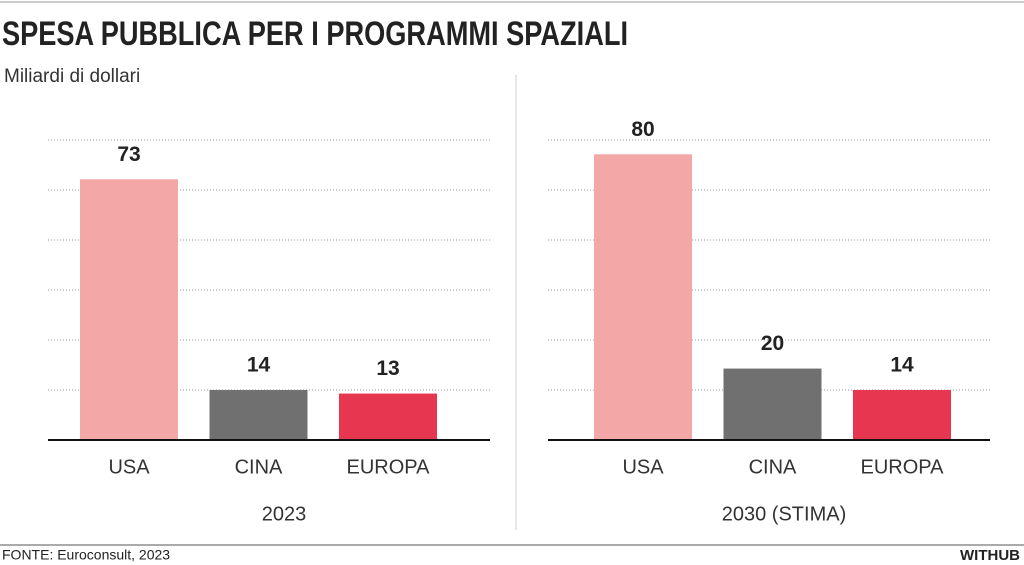  Describe the element at coordinates (315, 34) in the screenshot. I see `title: SPESA PUBBLICA PER I PROGRAMMI SPAZIALI` at that location.